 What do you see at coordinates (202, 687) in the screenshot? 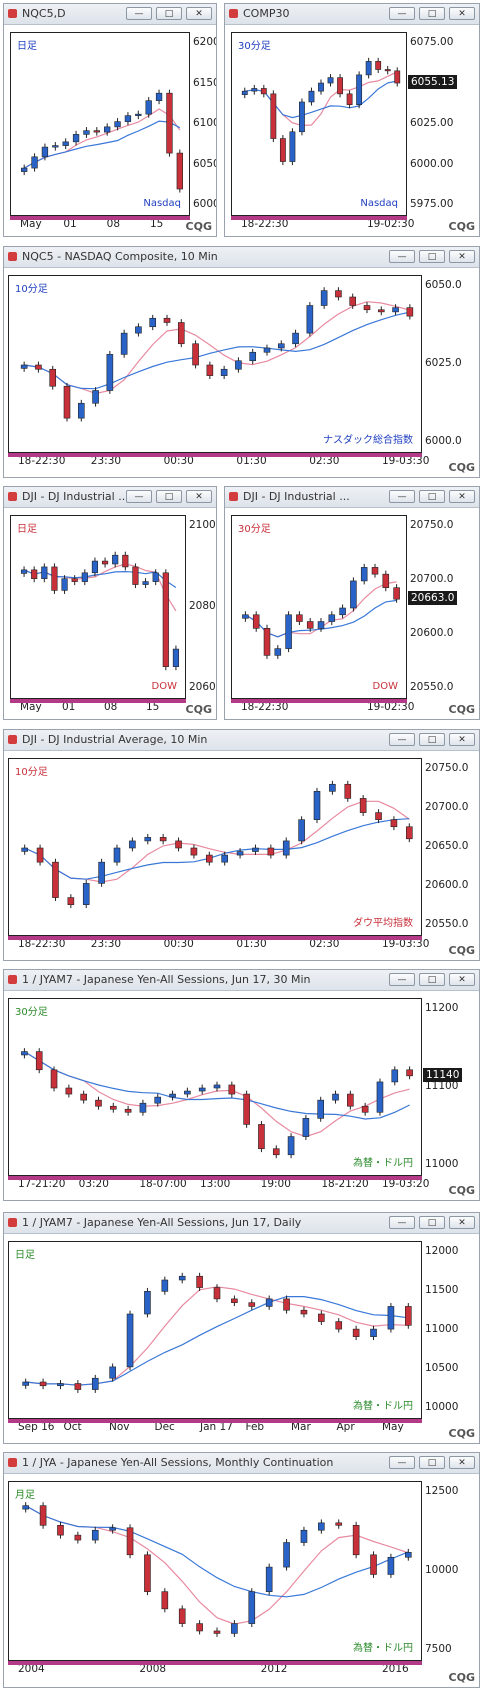
I see `y-tick-label: 20600.0` at bounding box center [202, 687].